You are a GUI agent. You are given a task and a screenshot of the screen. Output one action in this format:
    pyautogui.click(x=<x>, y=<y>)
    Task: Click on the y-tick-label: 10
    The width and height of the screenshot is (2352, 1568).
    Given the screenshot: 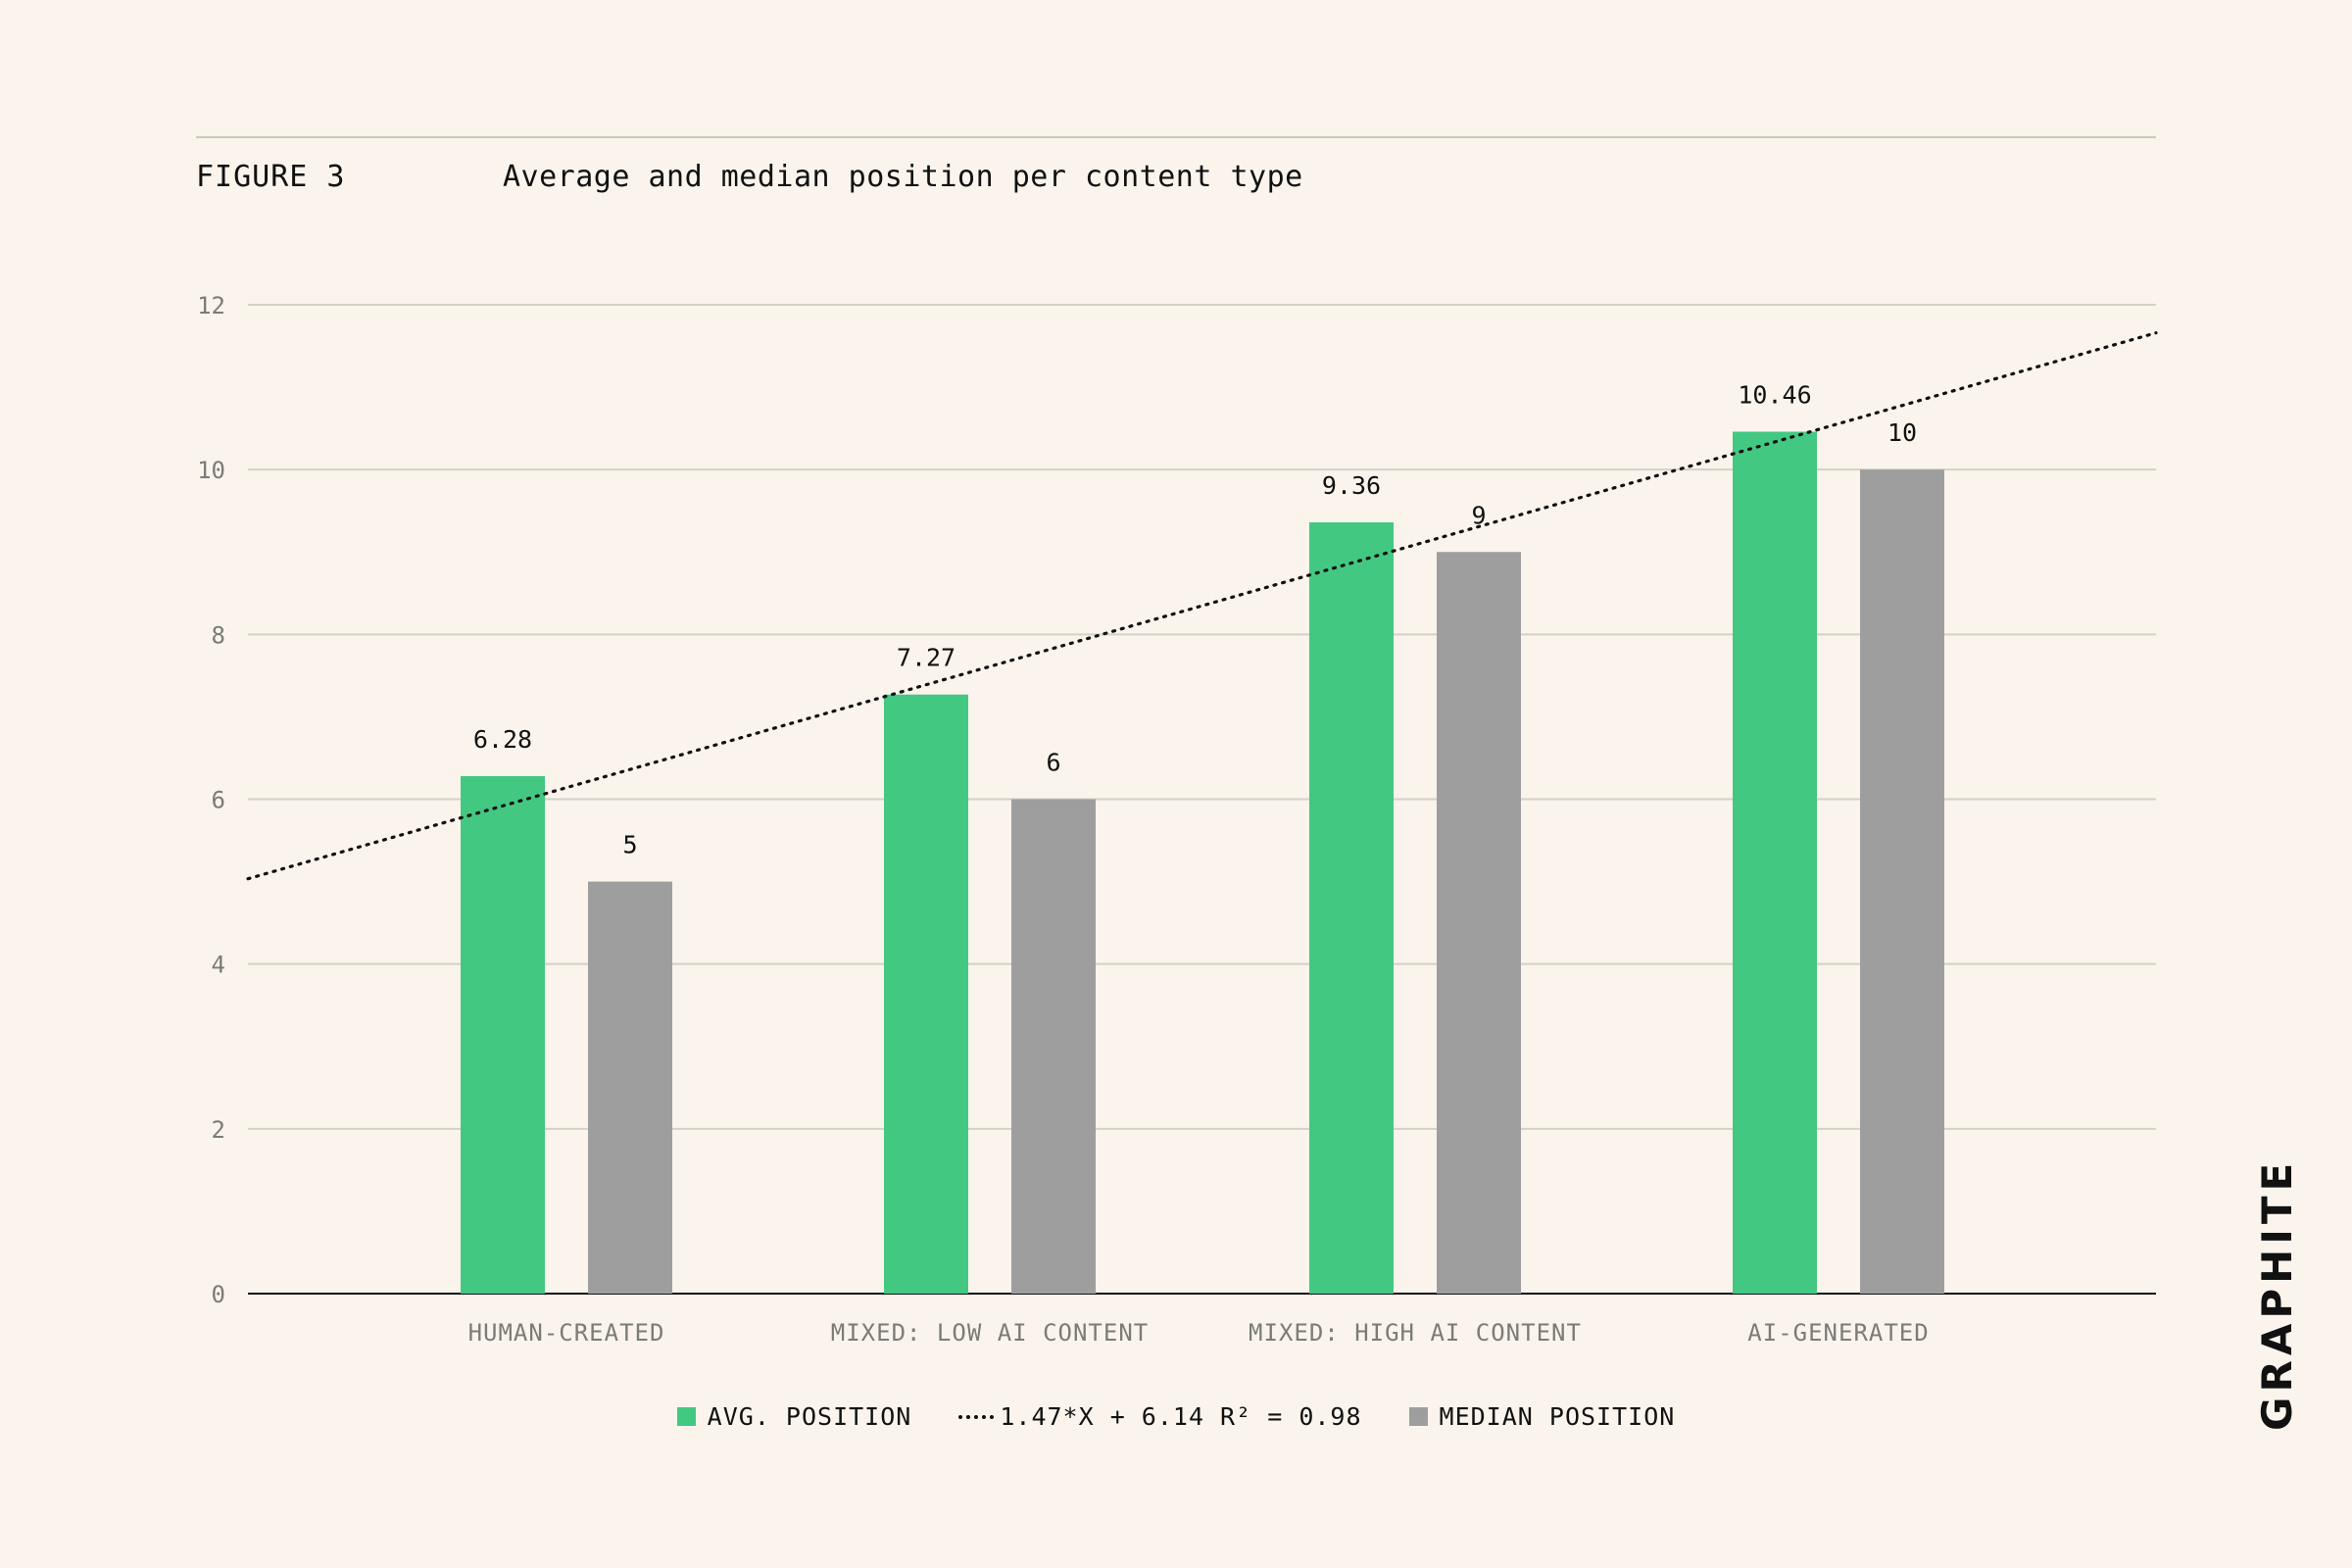 What is the action you would take?
    pyautogui.click(x=211, y=470)
    